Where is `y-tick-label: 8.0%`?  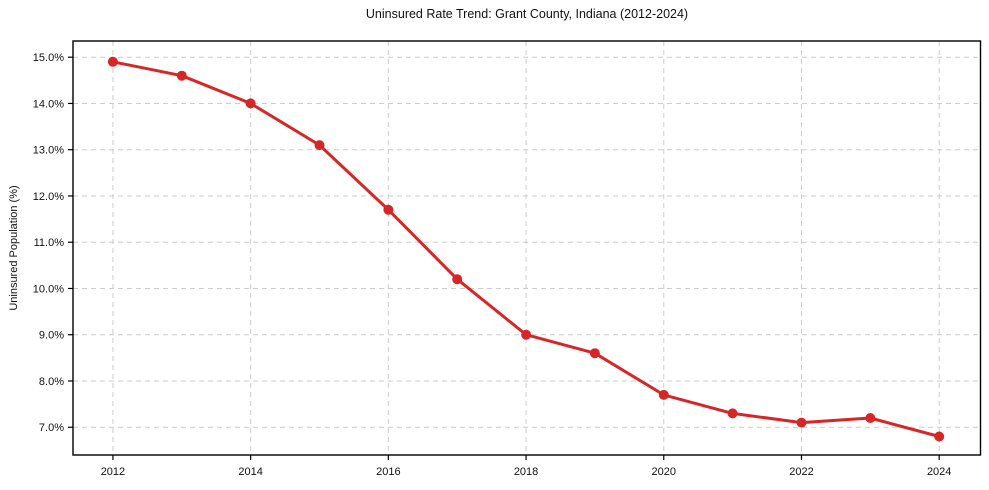 y-tick-label: 8.0% is located at coordinates (51, 382).